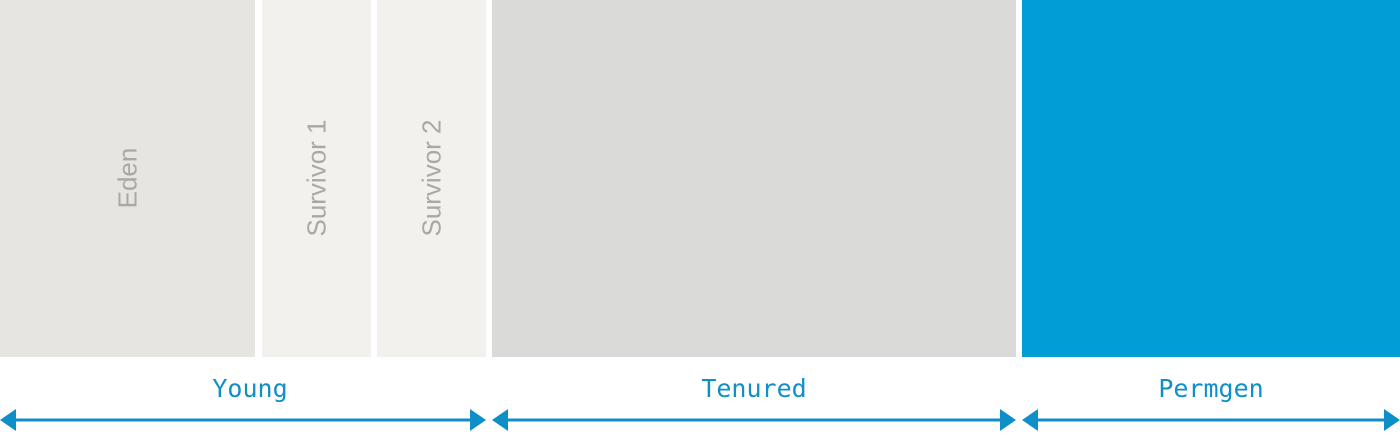  I want to click on eden-region: Eden, so click(127, 178).